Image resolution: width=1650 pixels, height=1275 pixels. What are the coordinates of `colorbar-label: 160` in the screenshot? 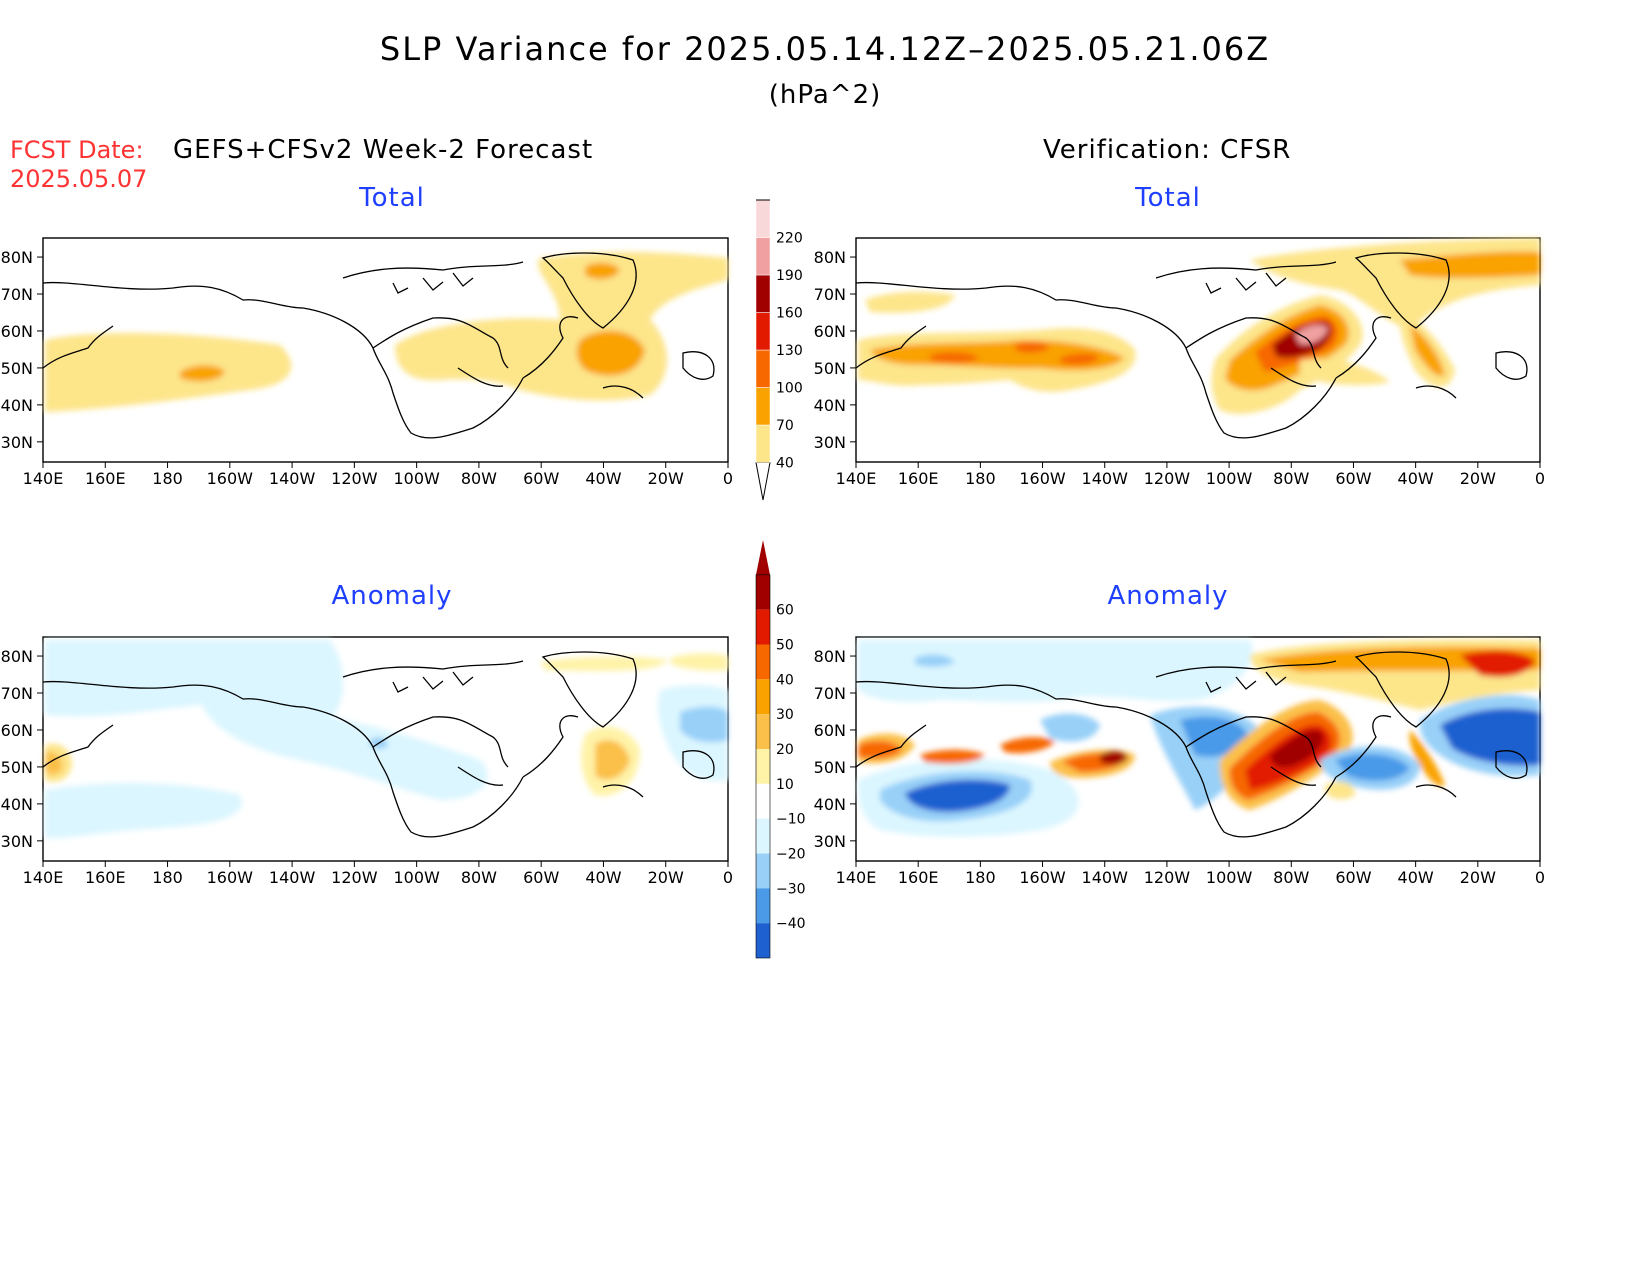 It's located at (789, 314).